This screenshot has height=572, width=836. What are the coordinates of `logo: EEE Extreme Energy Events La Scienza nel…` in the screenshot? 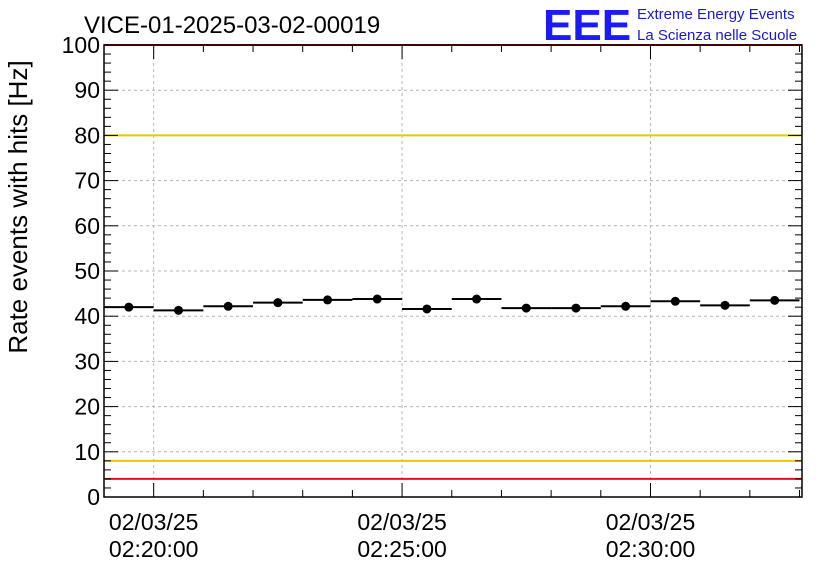 It's located at (670, 25).